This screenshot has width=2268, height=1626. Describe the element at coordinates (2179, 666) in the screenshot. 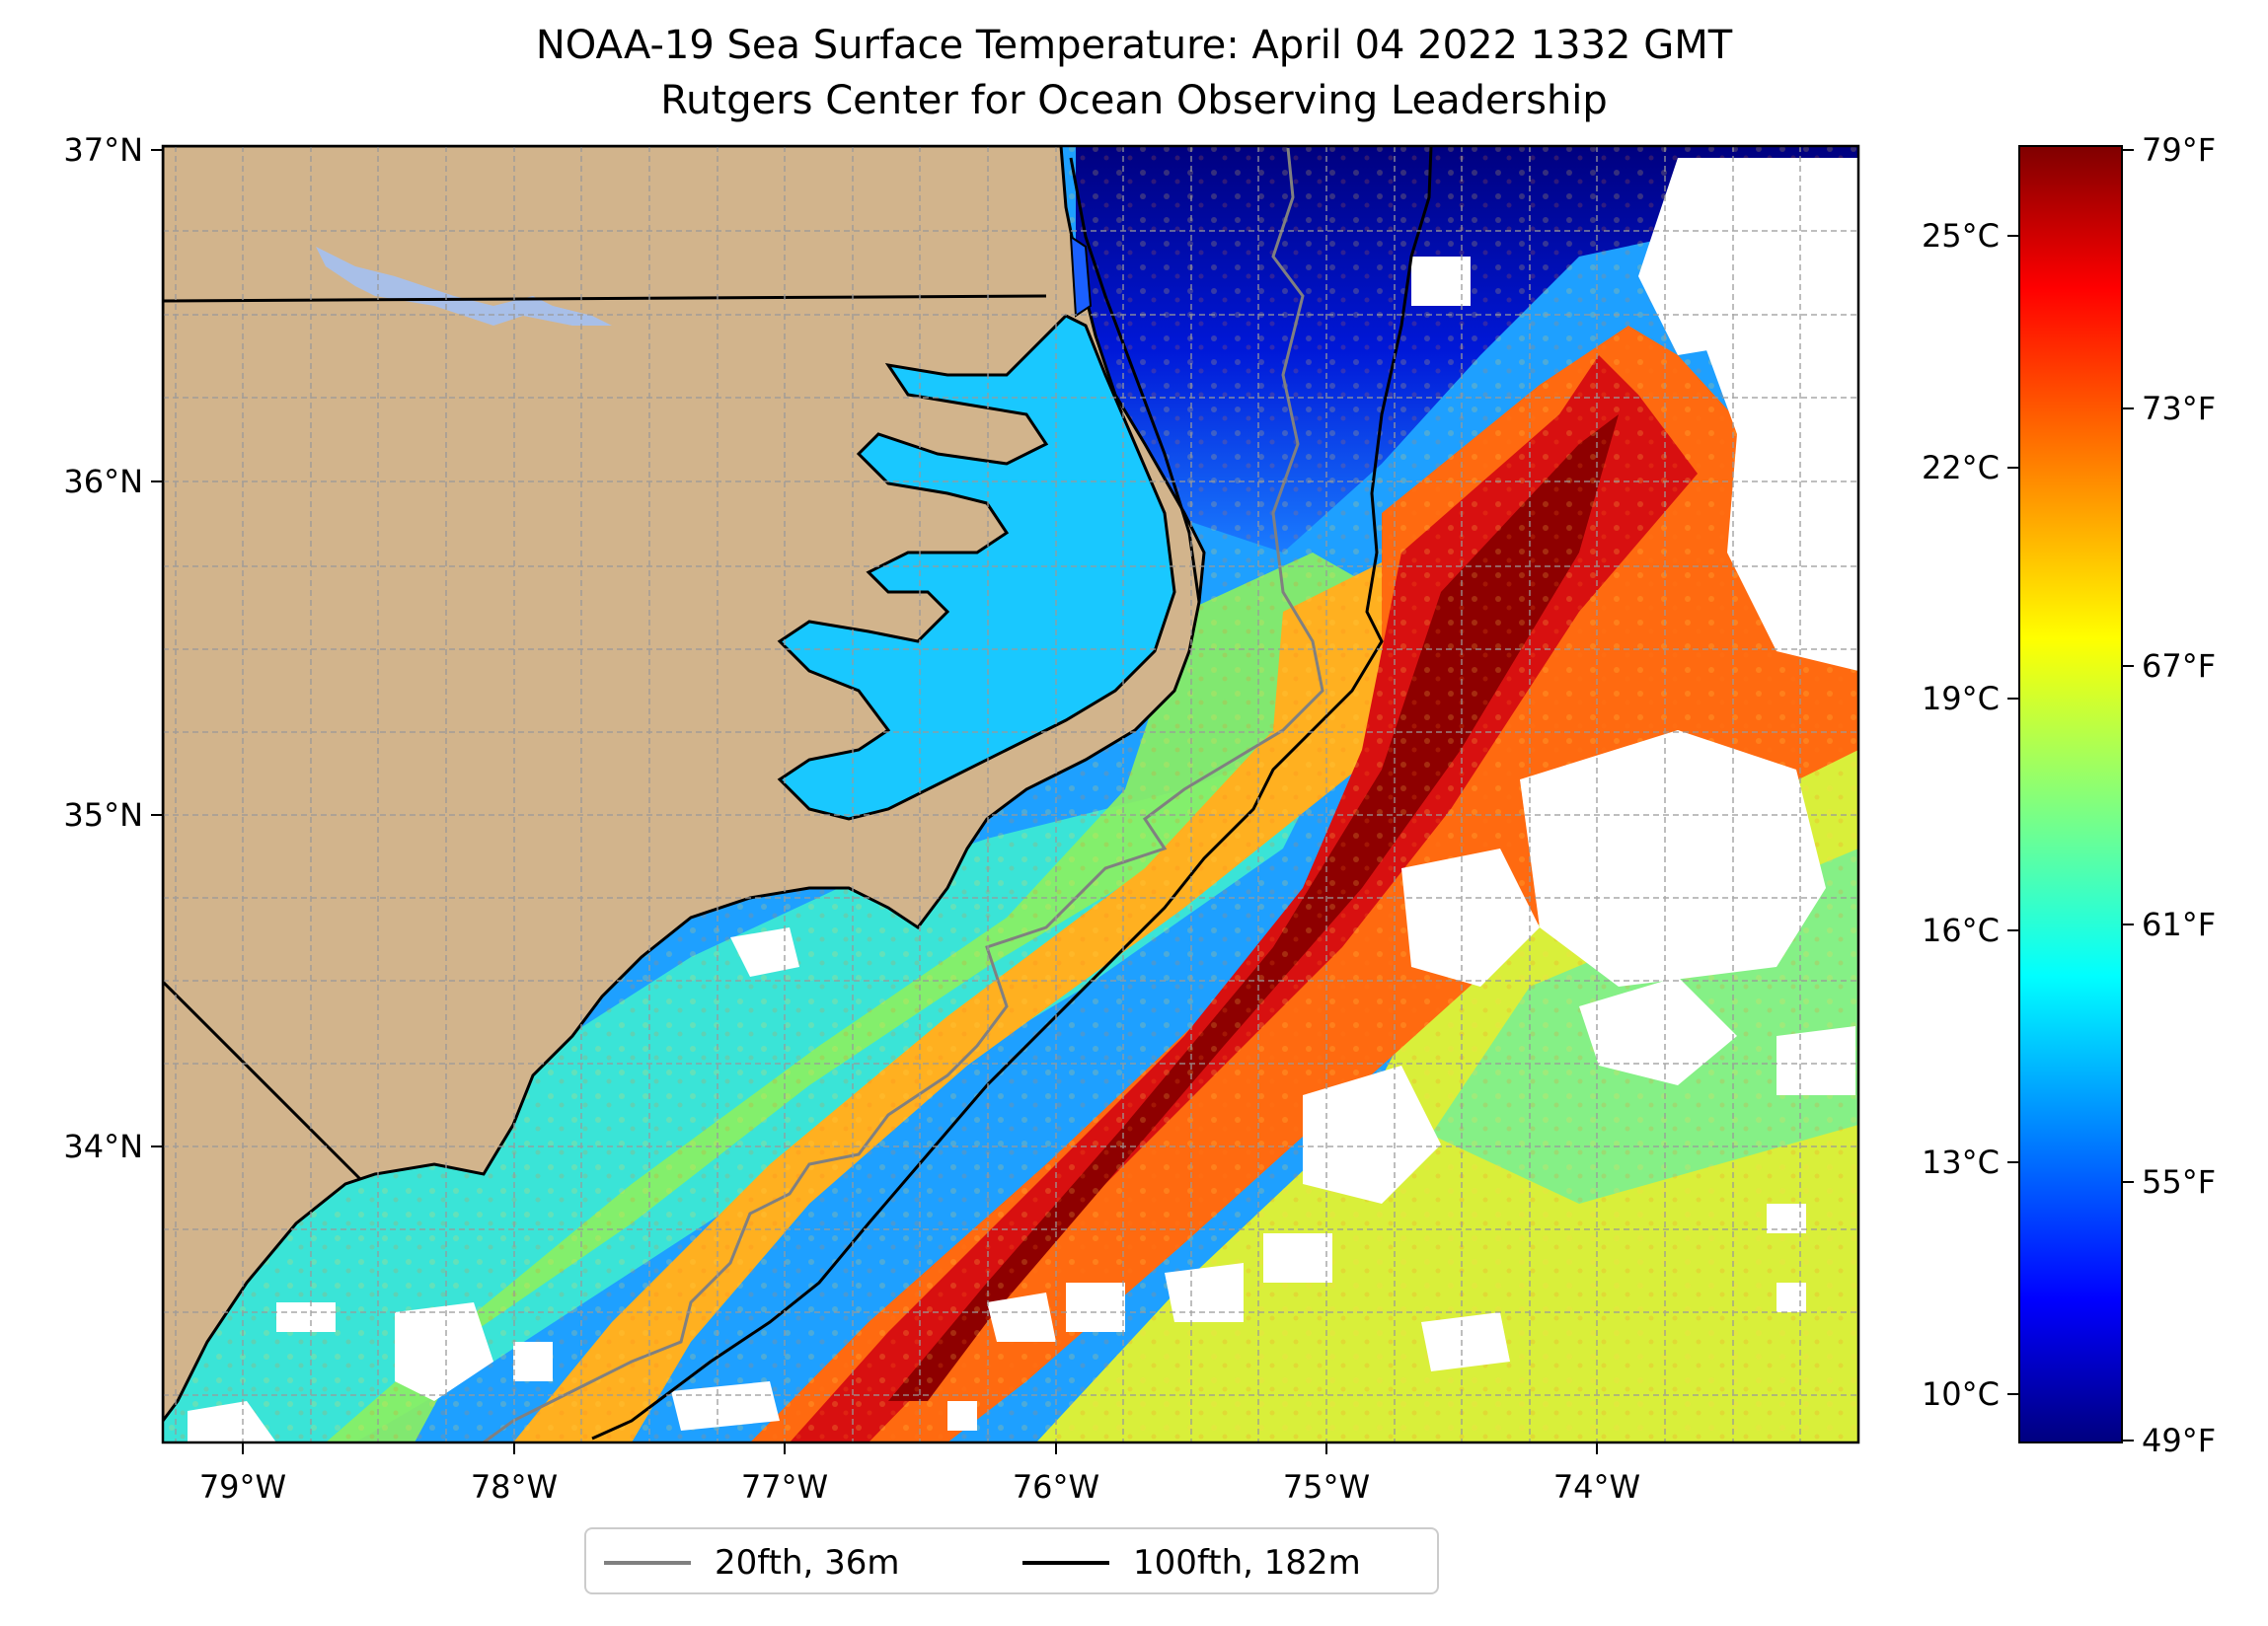

I see `fahrenheit-label-67: 67°F` at that location.